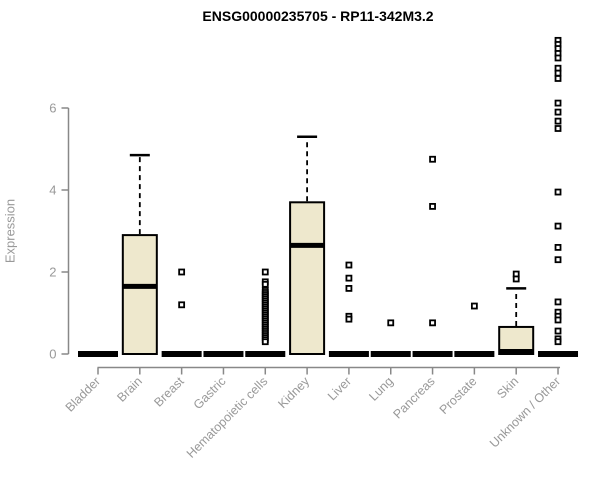  Describe the element at coordinates (52, 108) in the screenshot. I see `y-tick-label: 6` at that location.